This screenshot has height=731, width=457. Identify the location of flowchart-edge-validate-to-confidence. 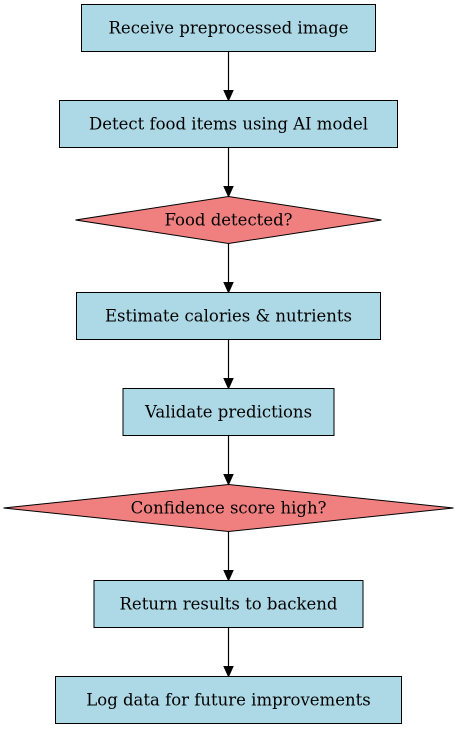
(228, 460).